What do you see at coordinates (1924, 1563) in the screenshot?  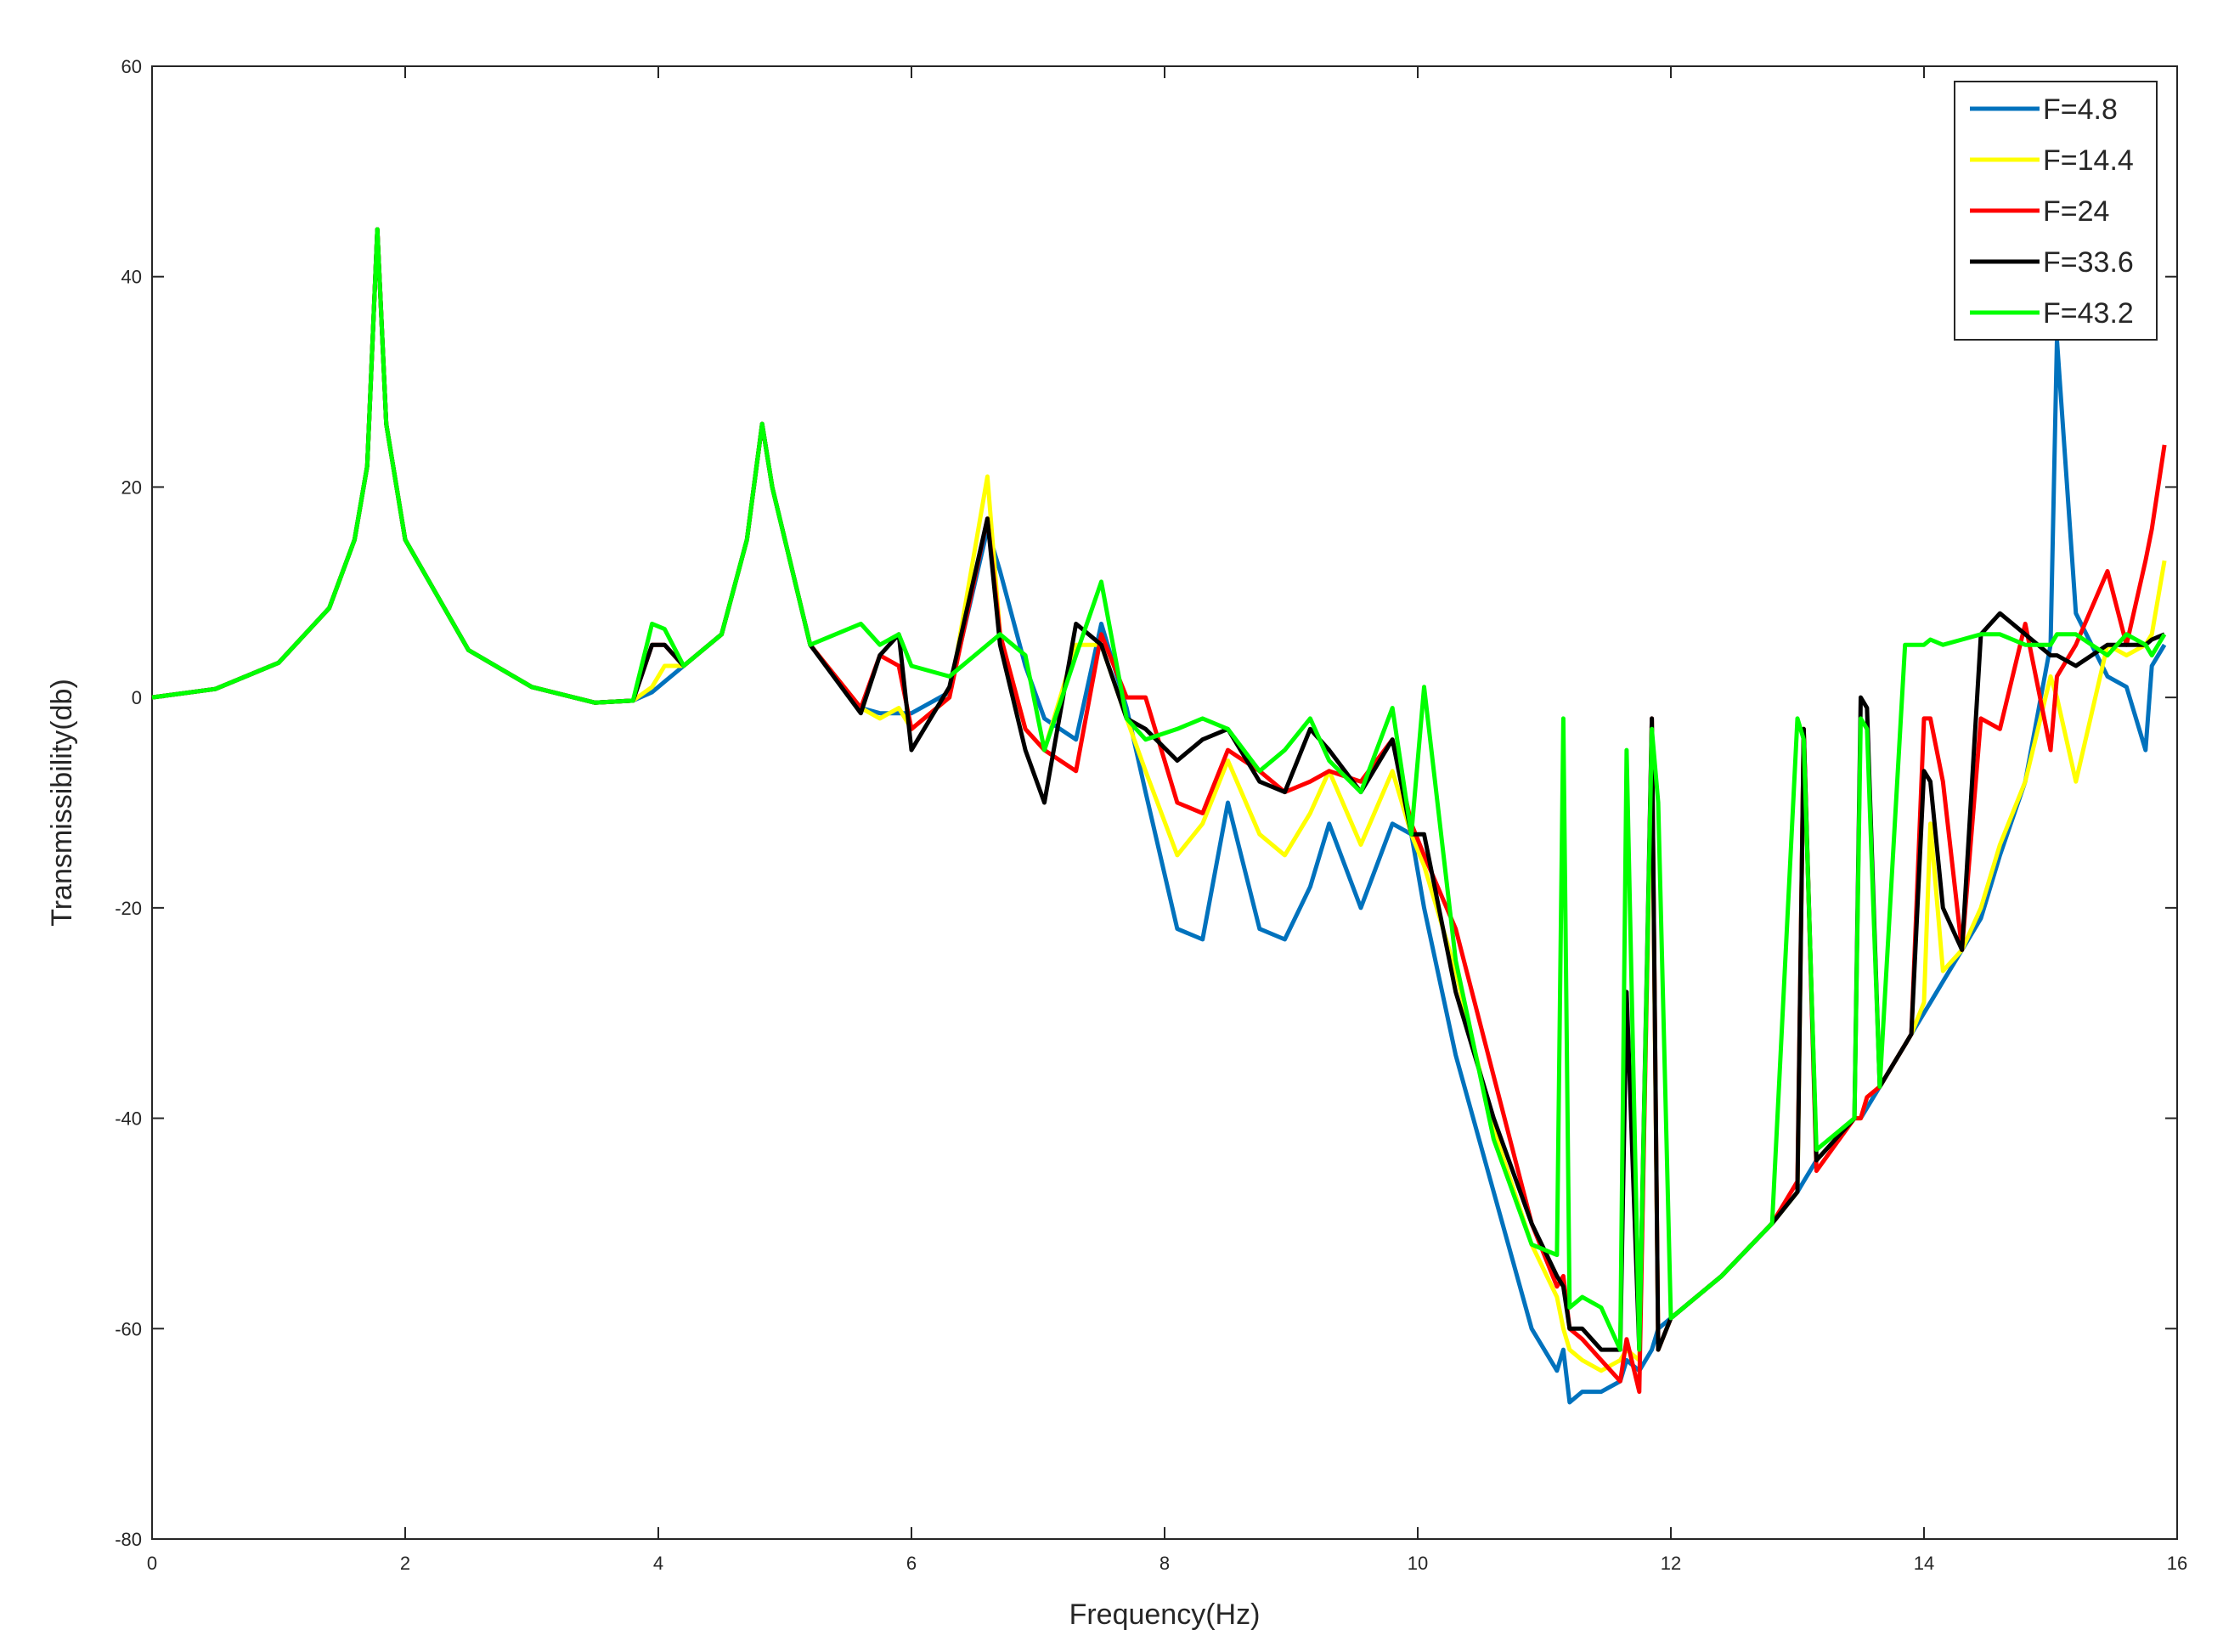 I see `x-tick-label: 14` at bounding box center [1924, 1563].